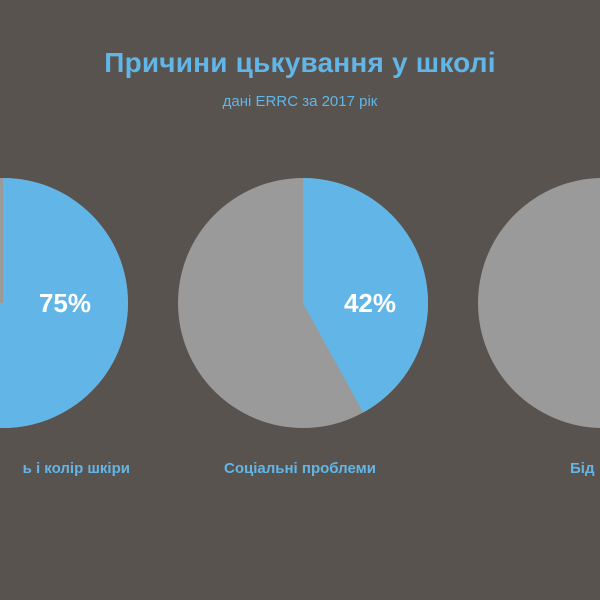  I want to click on pie-chart-3: Бід, so click(539, 327).